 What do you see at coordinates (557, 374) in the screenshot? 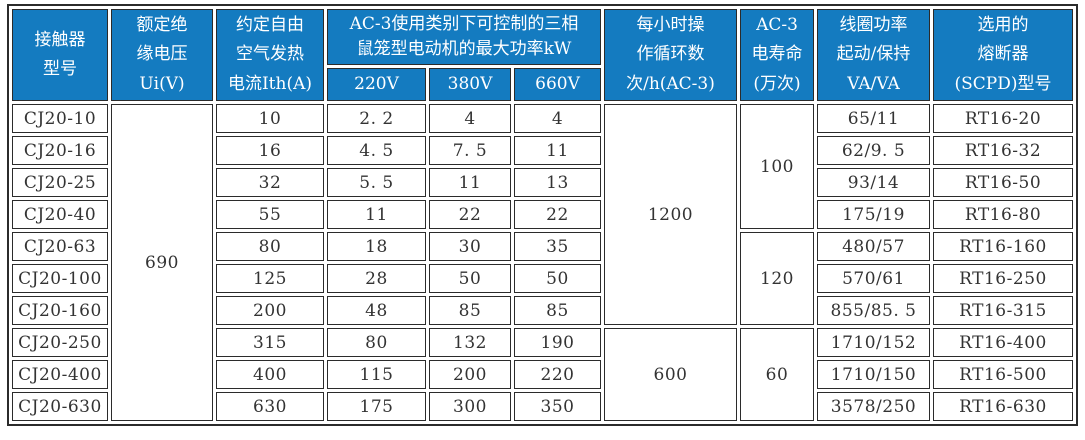
I see `cell-kw-660v: 220` at bounding box center [557, 374].